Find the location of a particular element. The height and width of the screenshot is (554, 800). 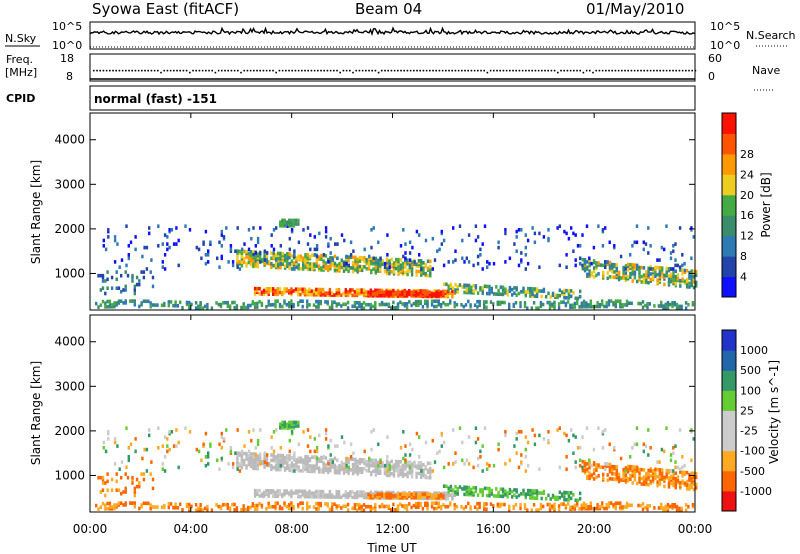

cpid-value: normal (fast) -151 is located at coordinates (155, 99).